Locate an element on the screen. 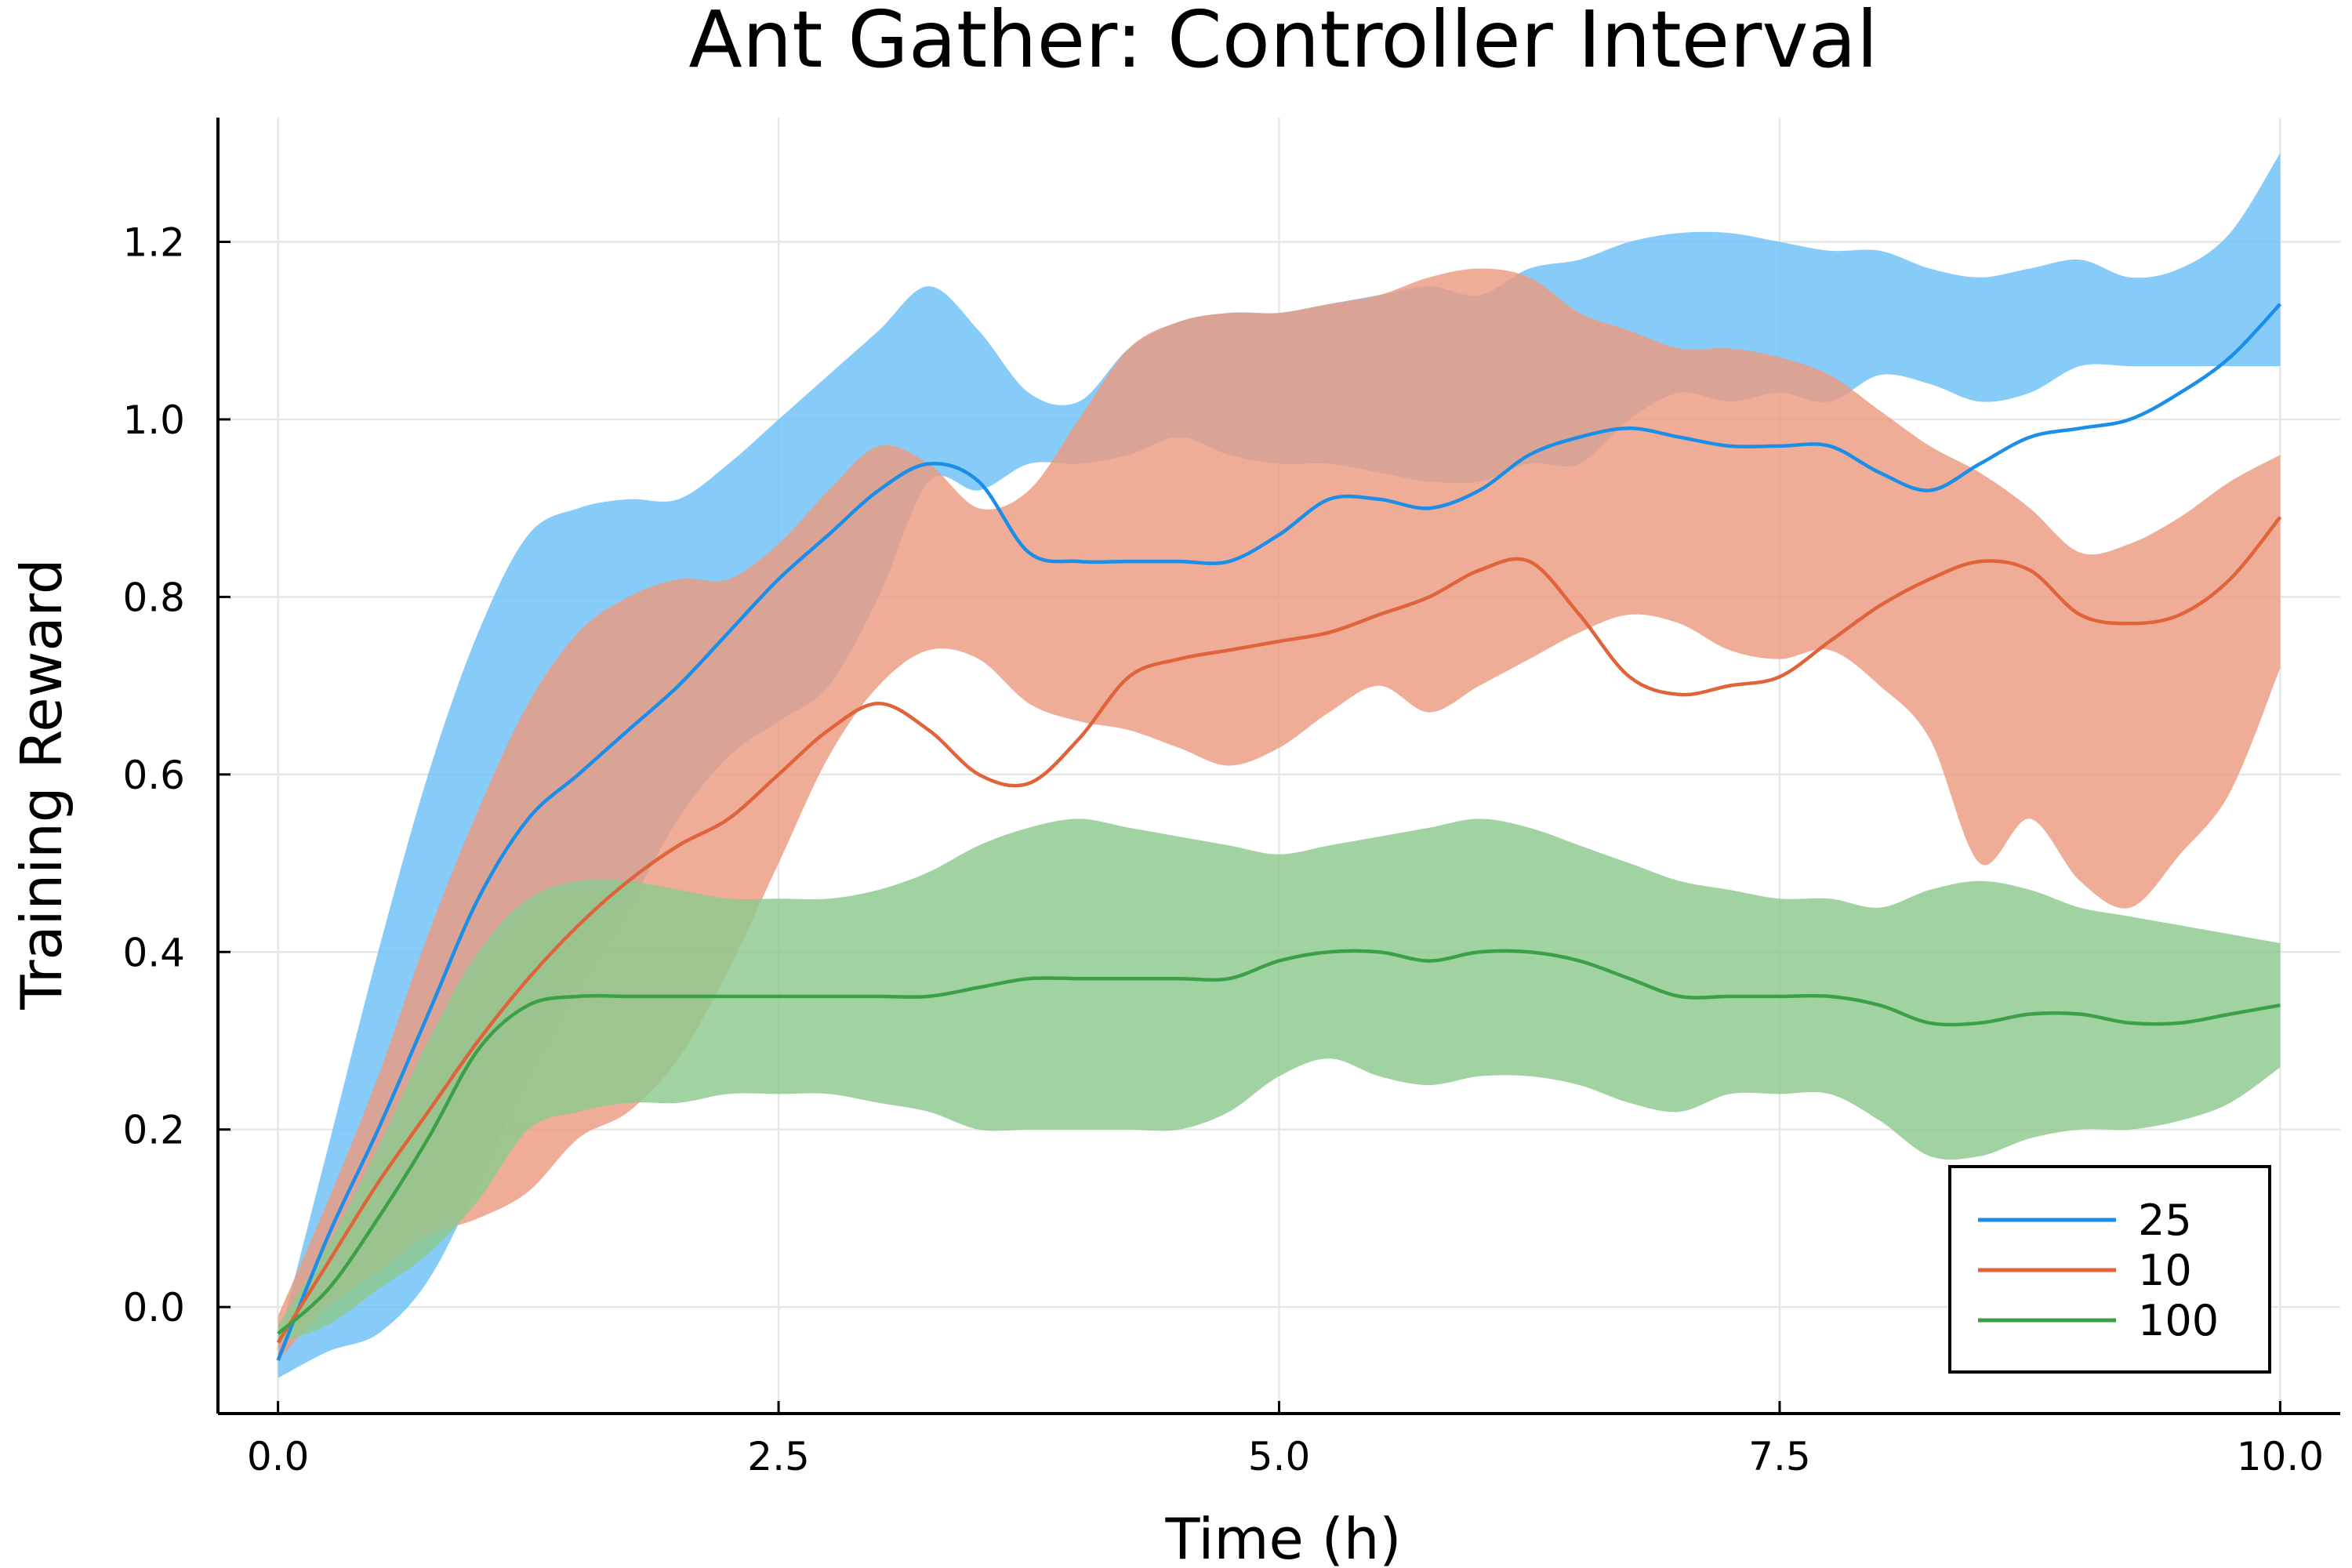 The image size is (2352, 1568). x-tick-label: 7.5 is located at coordinates (1779, 1456).